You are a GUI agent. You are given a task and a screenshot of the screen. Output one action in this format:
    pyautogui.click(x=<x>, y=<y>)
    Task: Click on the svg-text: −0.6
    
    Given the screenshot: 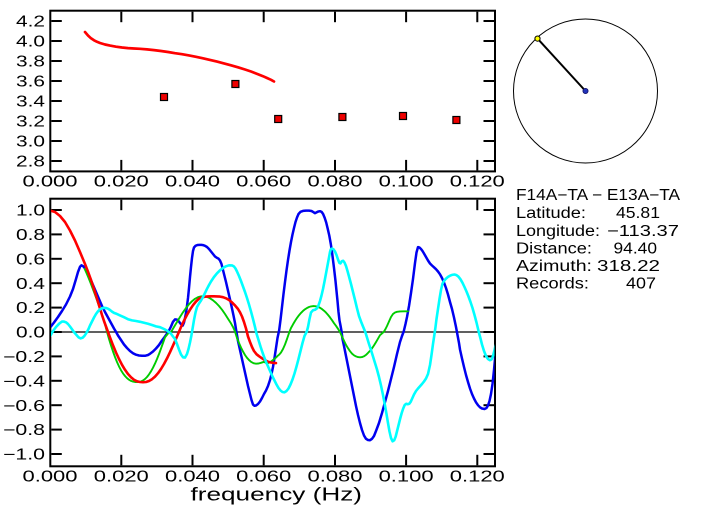 What is the action you would take?
    pyautogui.click(x=24, y=406)
    